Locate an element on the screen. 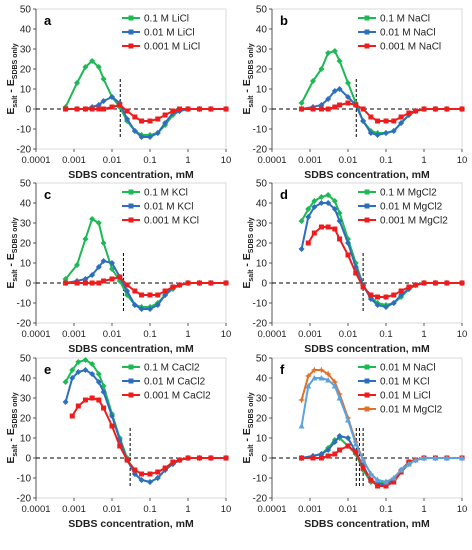  y-tick-label: 20 is located at coordinates (26, 70).